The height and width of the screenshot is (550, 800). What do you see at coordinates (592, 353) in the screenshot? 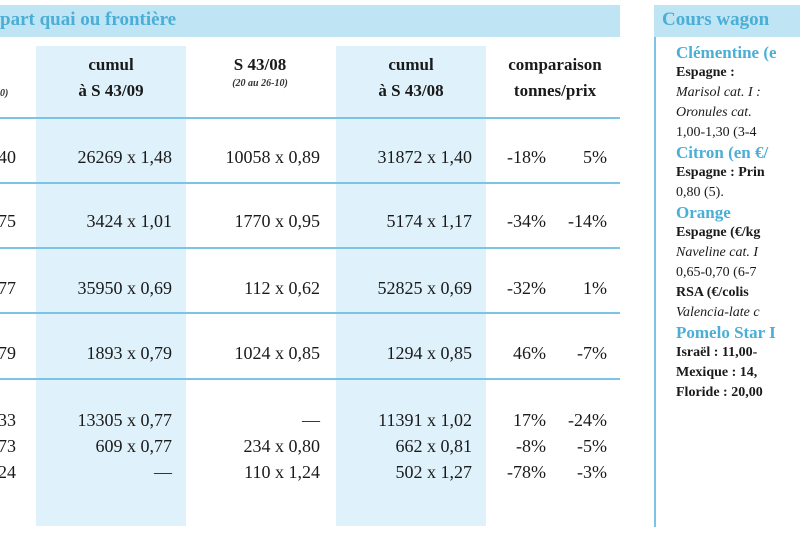
I see `cell-pct-prix: -7%` at bounding box center [592, 353].